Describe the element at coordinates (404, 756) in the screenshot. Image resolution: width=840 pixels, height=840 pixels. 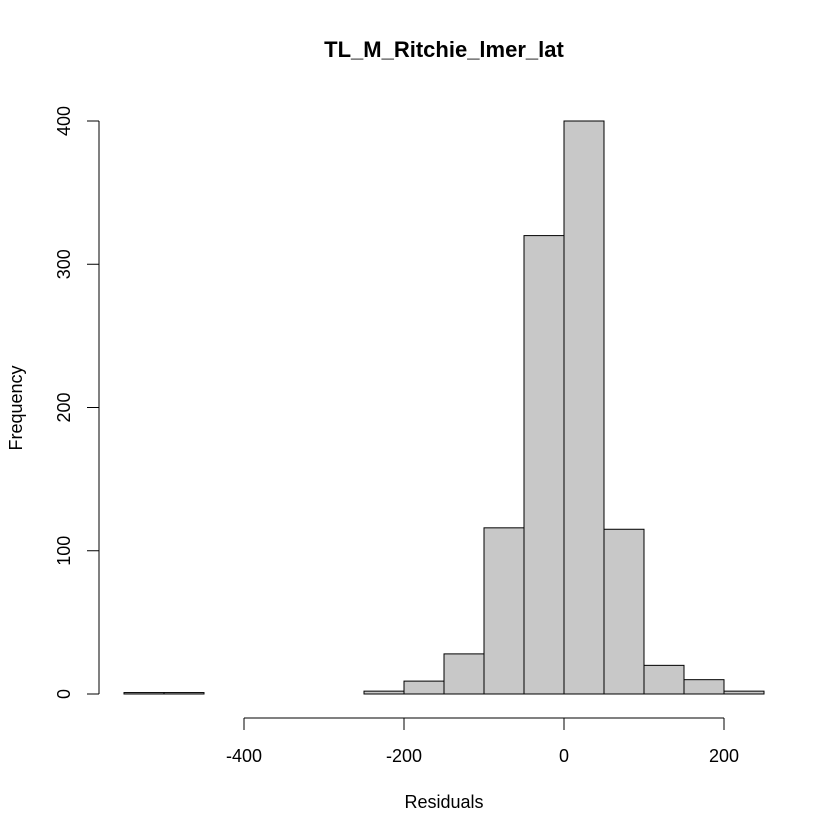
I see `x-tick-label: -200` at that location.